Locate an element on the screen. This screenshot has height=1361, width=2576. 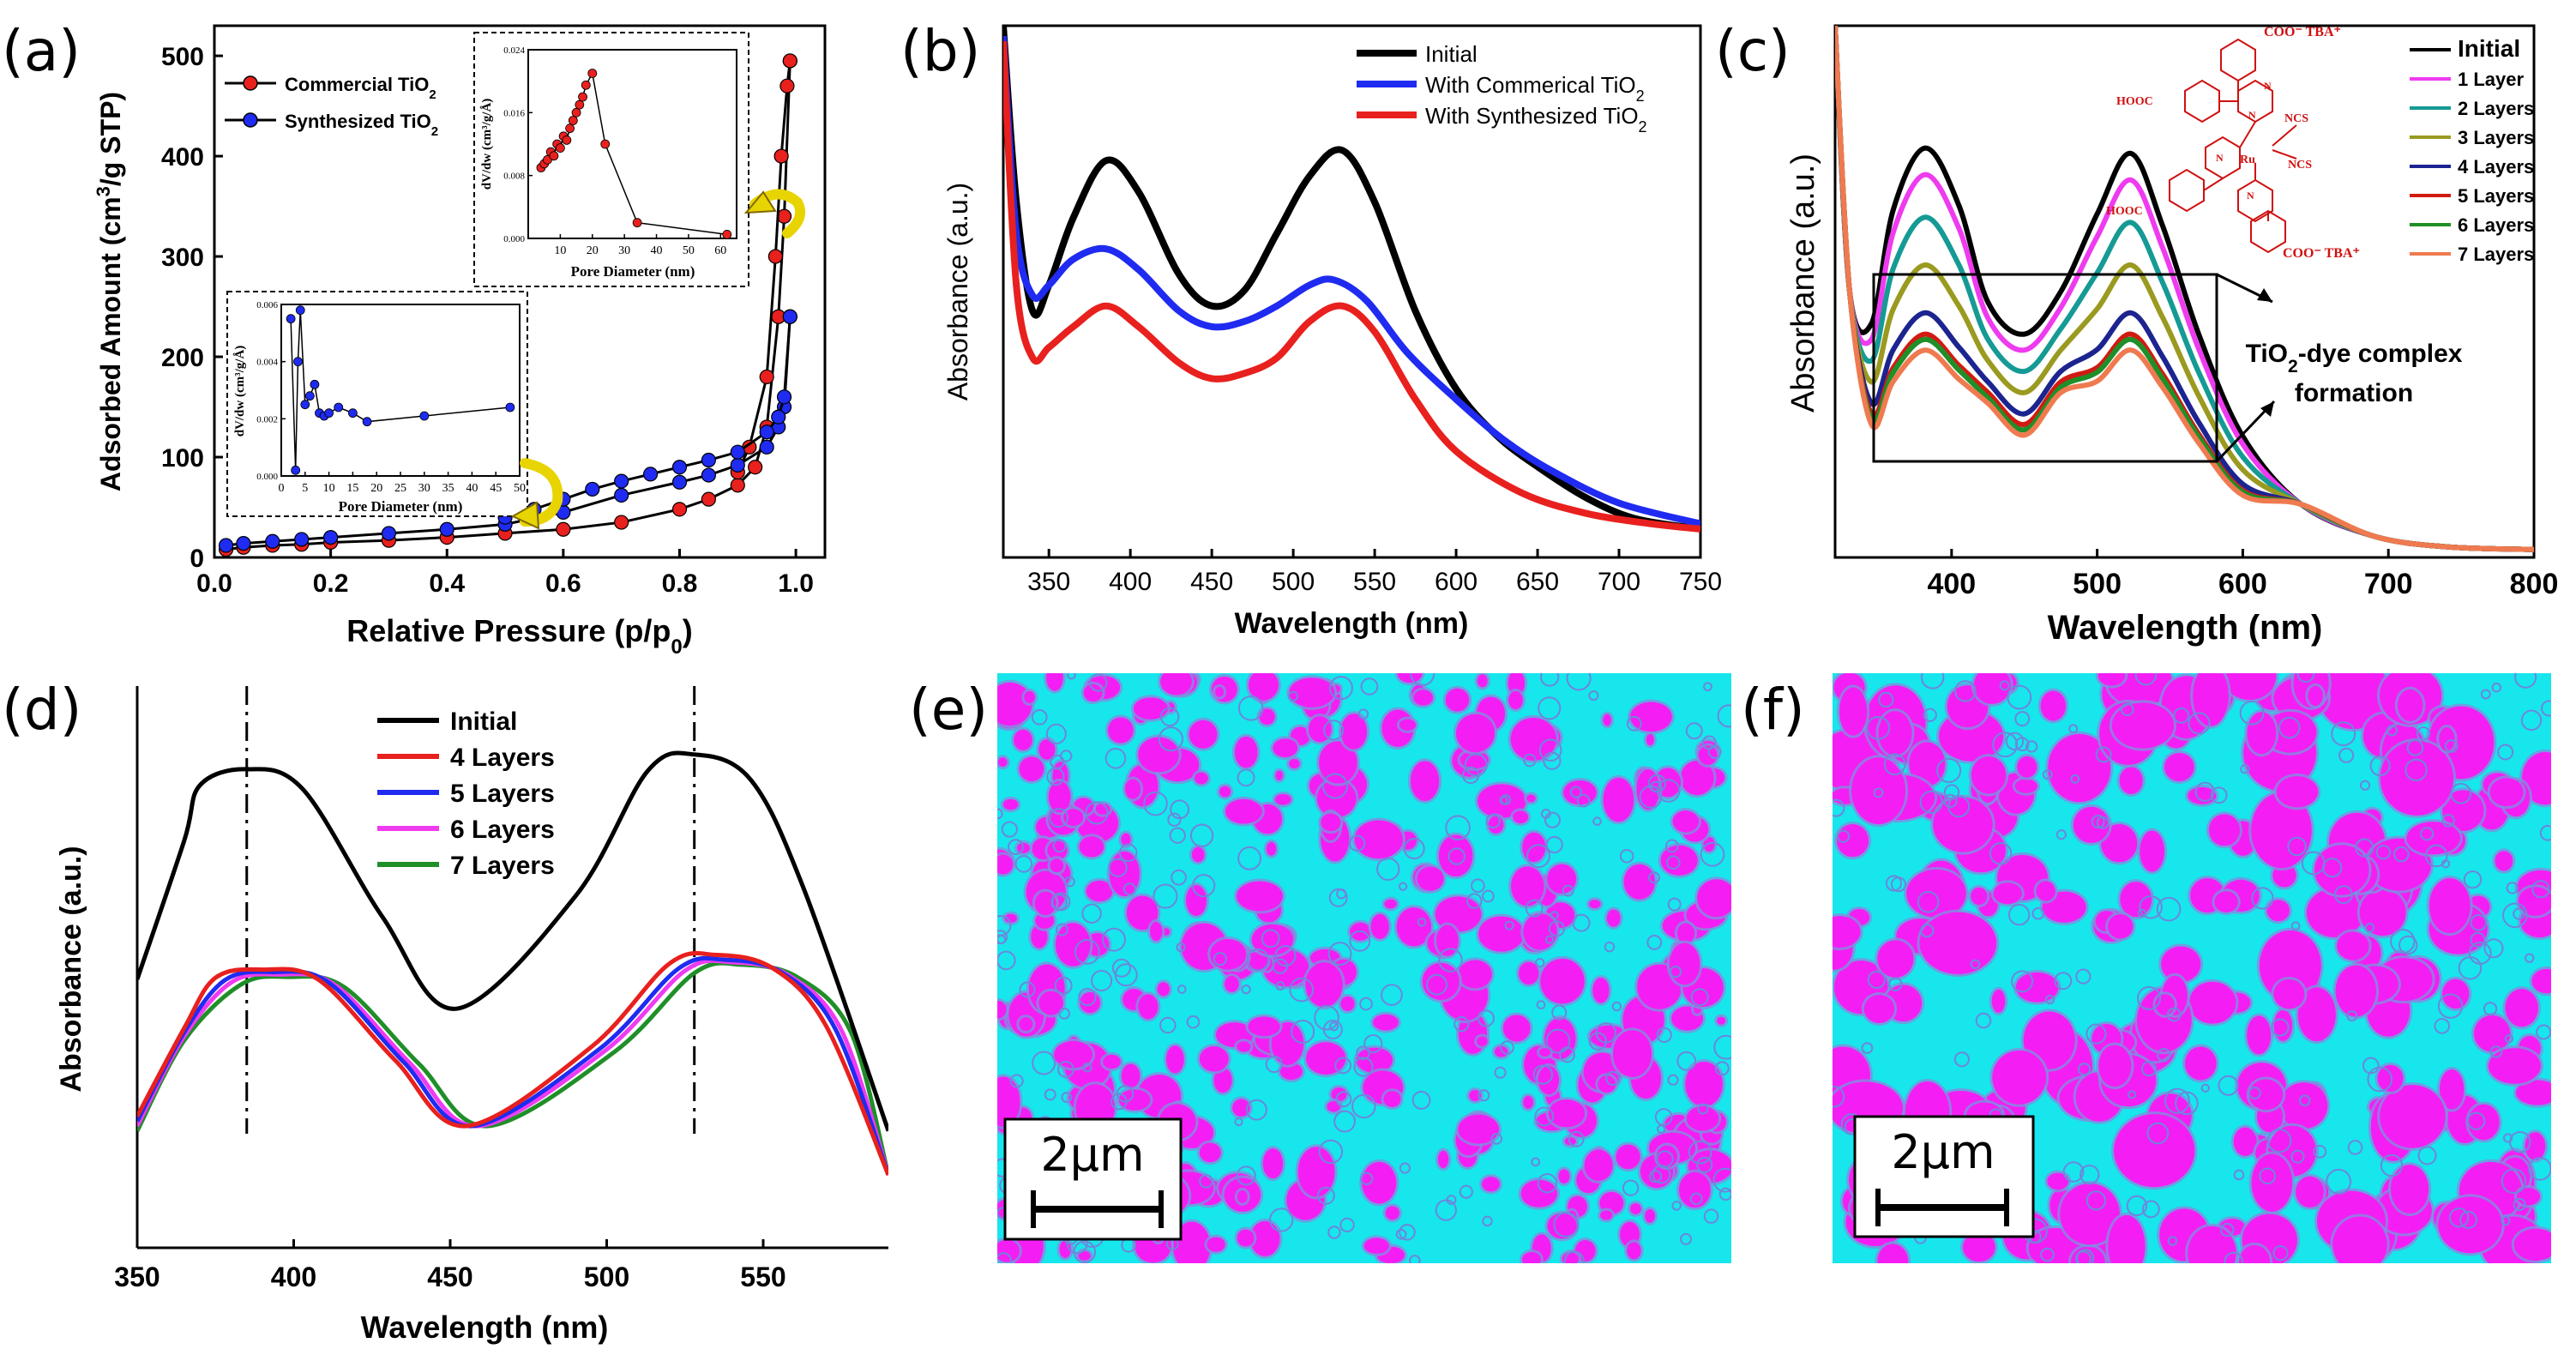
scale-bar-label: 2μm is located at coordinates (1092, 1155).